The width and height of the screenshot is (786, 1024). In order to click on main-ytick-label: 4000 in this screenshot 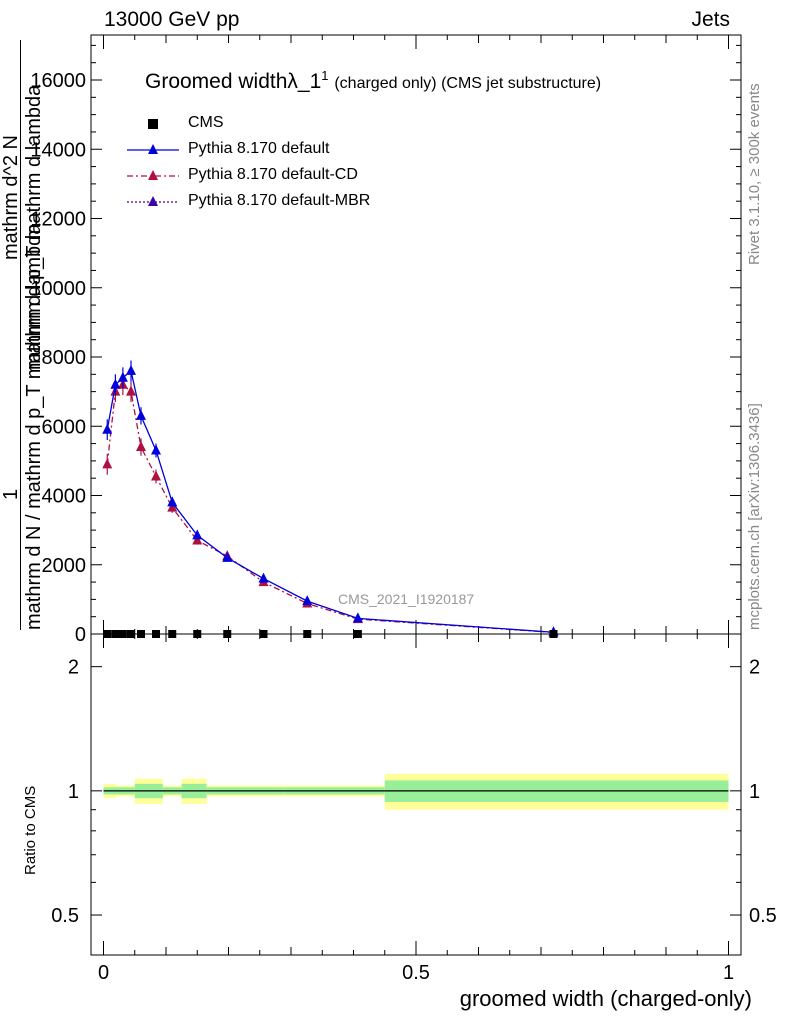, I will do `click(64, 497)`.